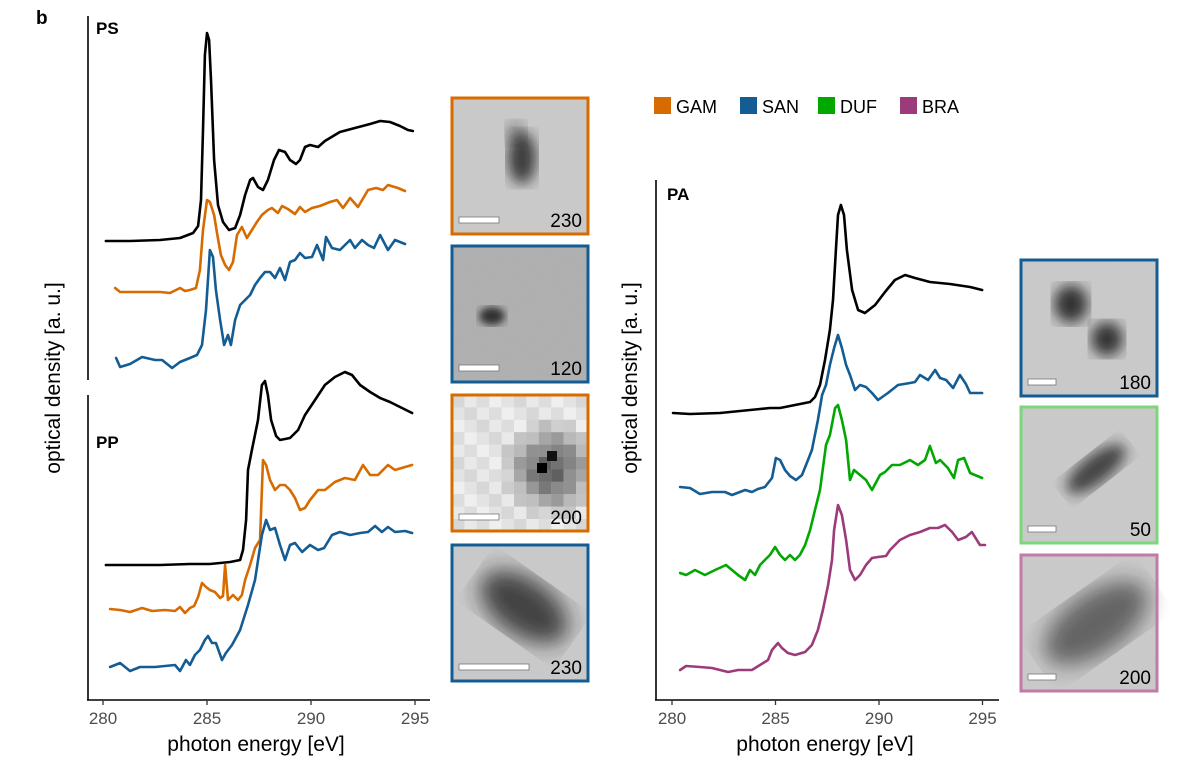 The image size is (1180, 777). I want to click on legend-swatch-san, so click(748, 105).